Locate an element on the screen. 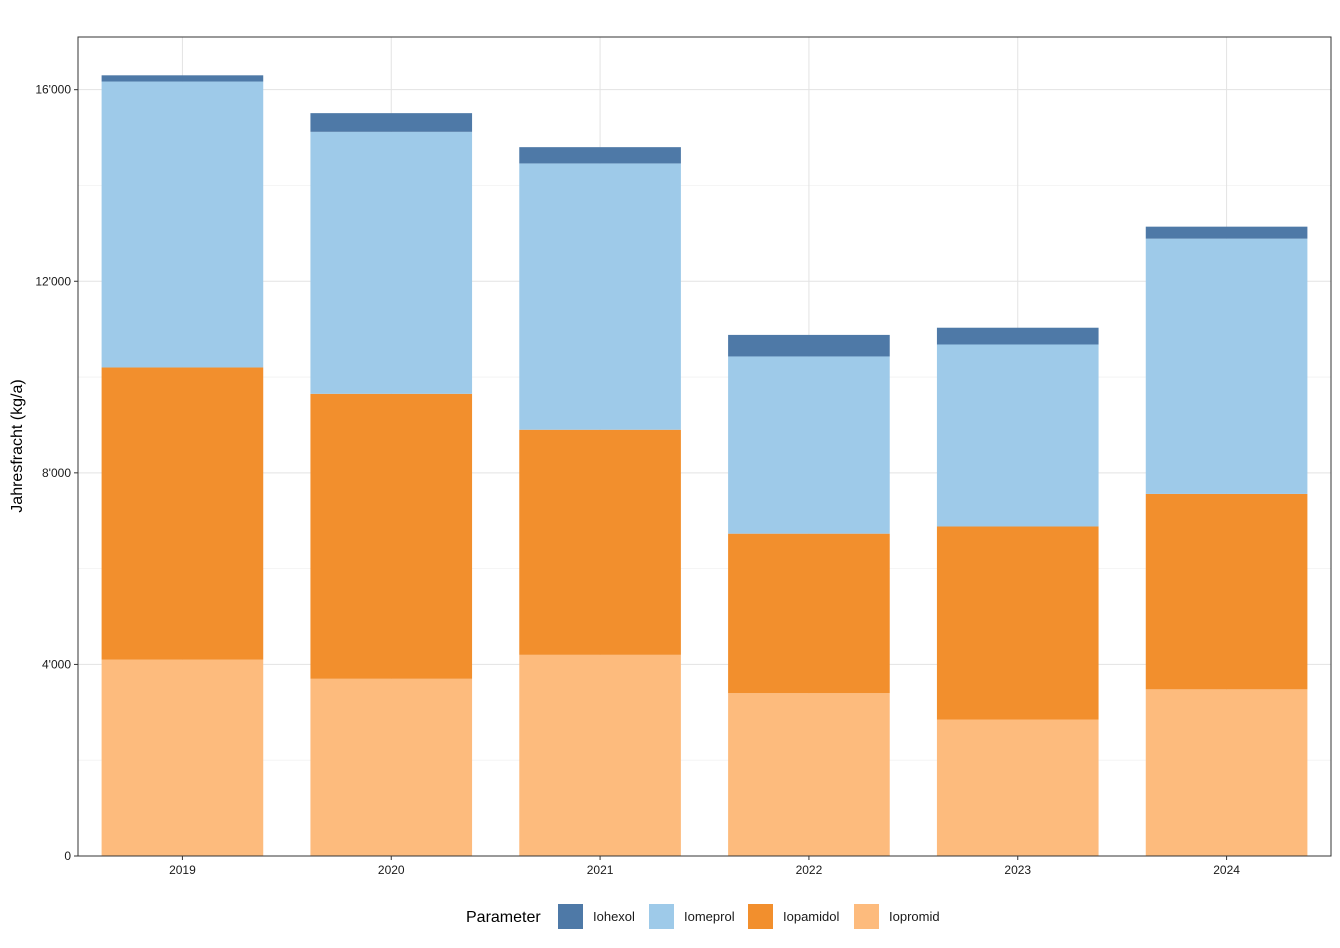  legend-label-iohexol: Iohexol is located at coordinates (614, 916).